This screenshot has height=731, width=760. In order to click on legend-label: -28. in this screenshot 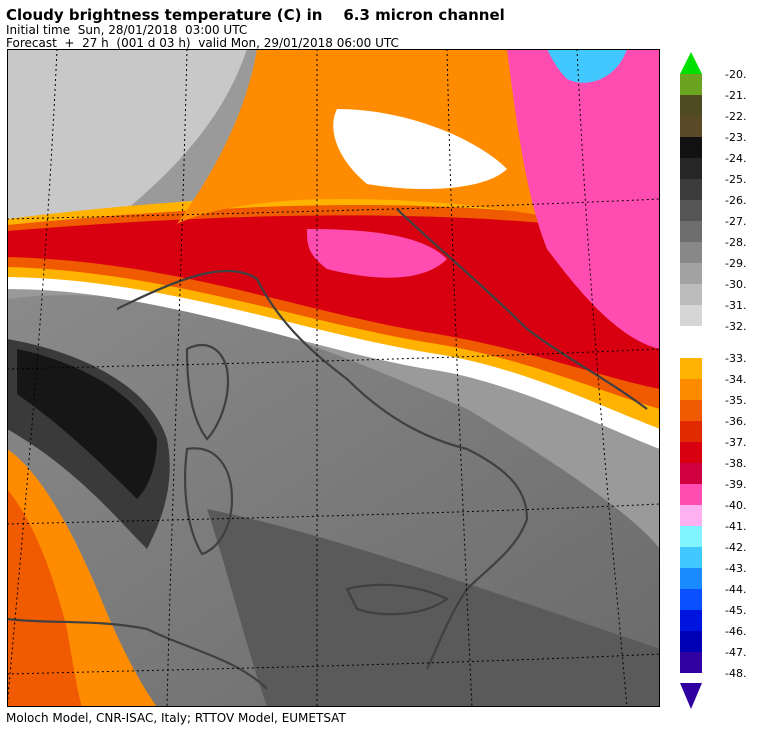, I will do `click(736, 242)`.